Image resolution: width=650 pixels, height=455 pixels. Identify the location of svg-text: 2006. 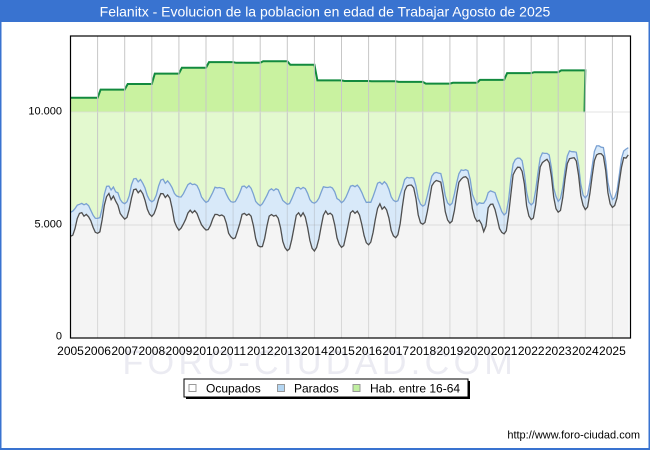
(97, 351).